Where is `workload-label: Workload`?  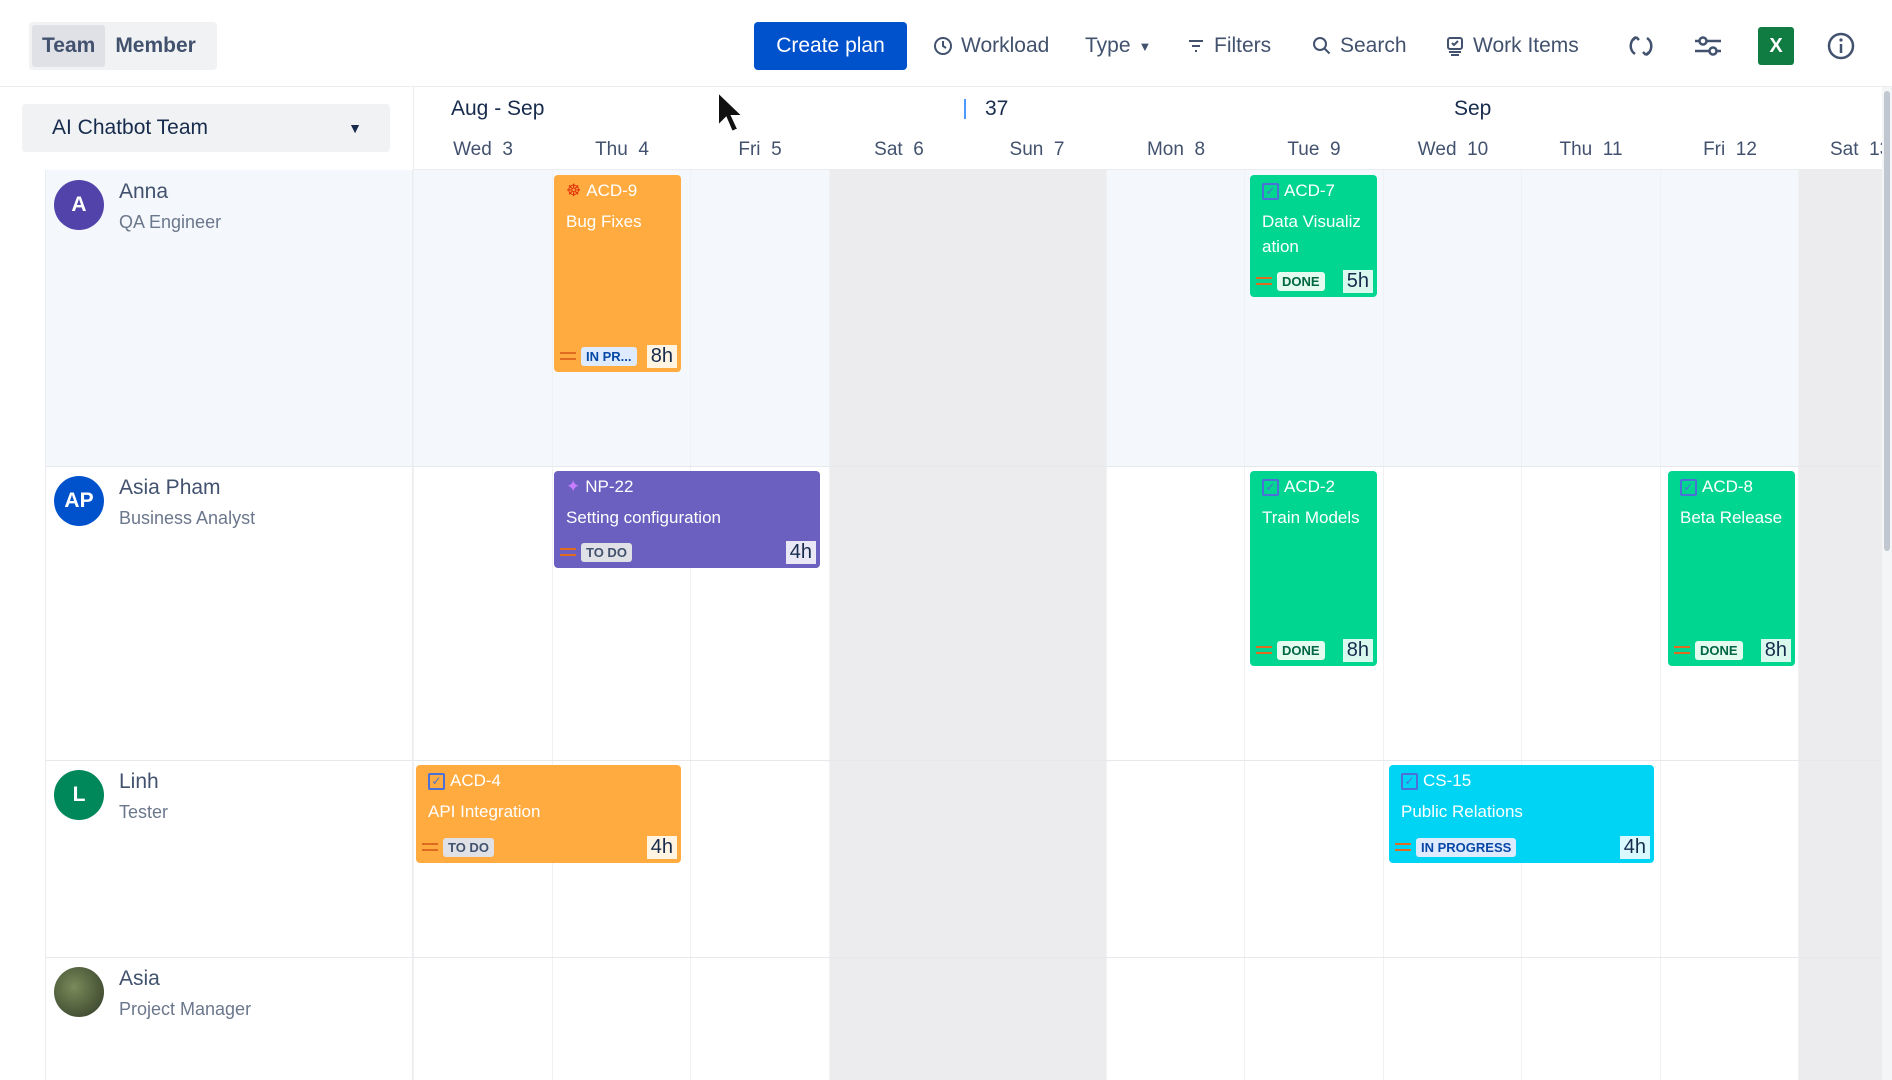 workload-label: Workload is located at coordinates (1005, 45).